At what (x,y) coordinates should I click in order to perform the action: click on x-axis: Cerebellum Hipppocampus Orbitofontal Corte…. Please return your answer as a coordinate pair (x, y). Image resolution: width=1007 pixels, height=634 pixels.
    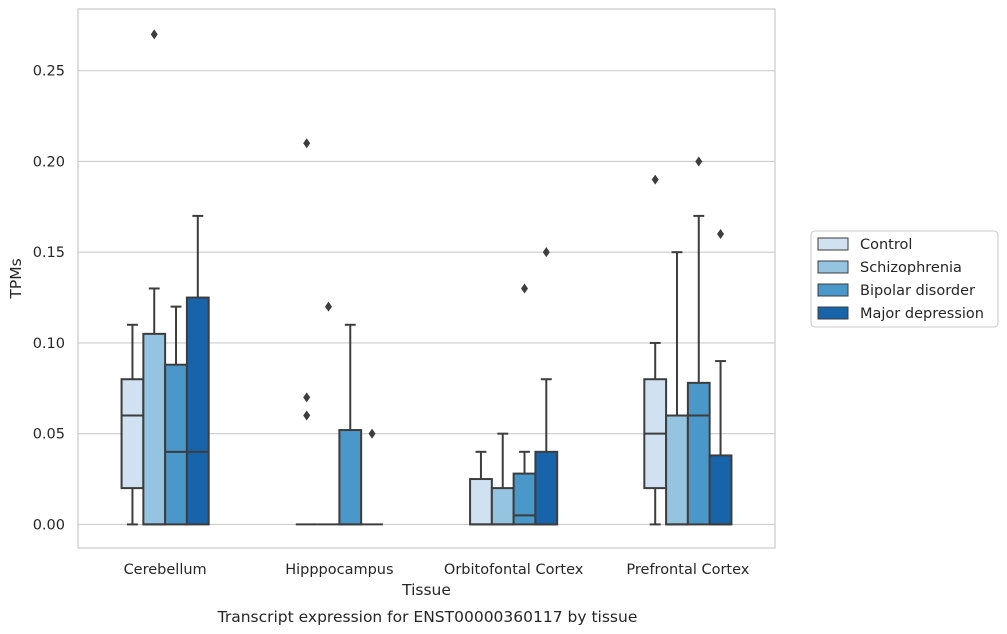
    Looking at the image, I should click on (437, 570).